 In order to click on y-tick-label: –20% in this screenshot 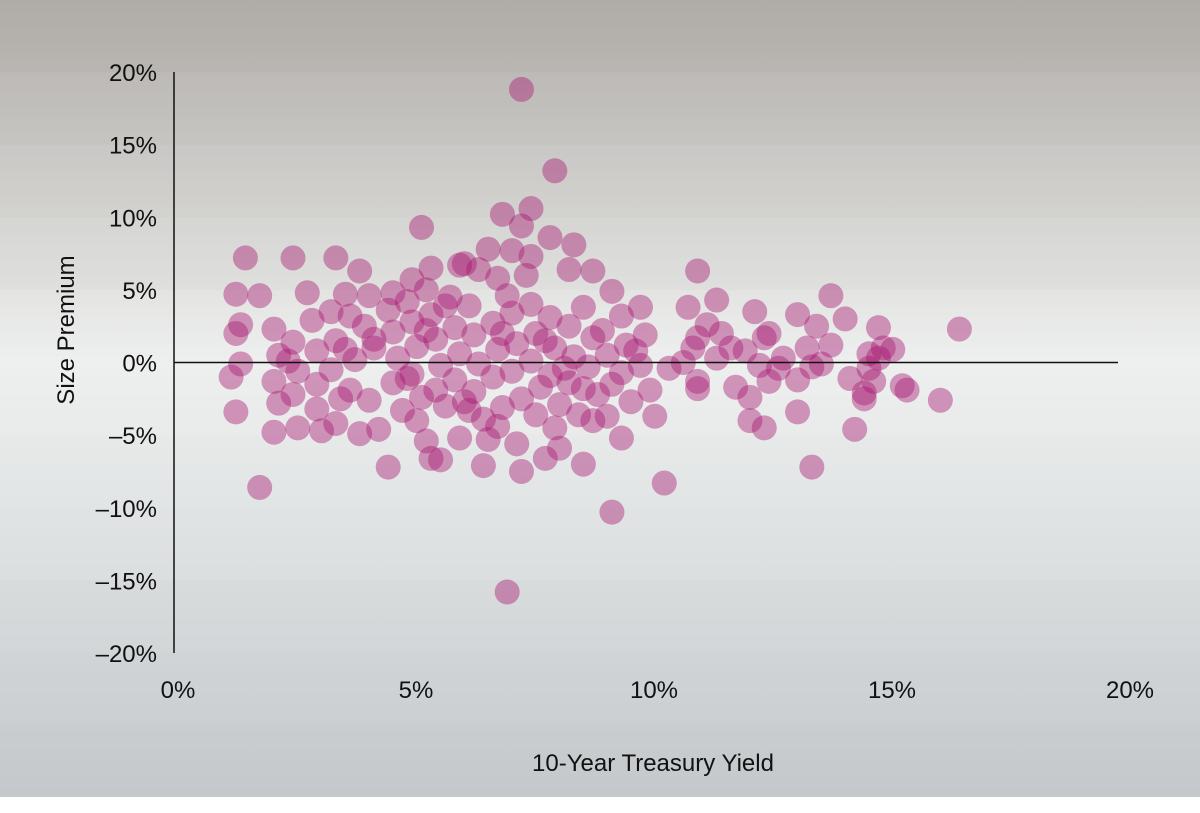, I will do `click(126, 654)`.